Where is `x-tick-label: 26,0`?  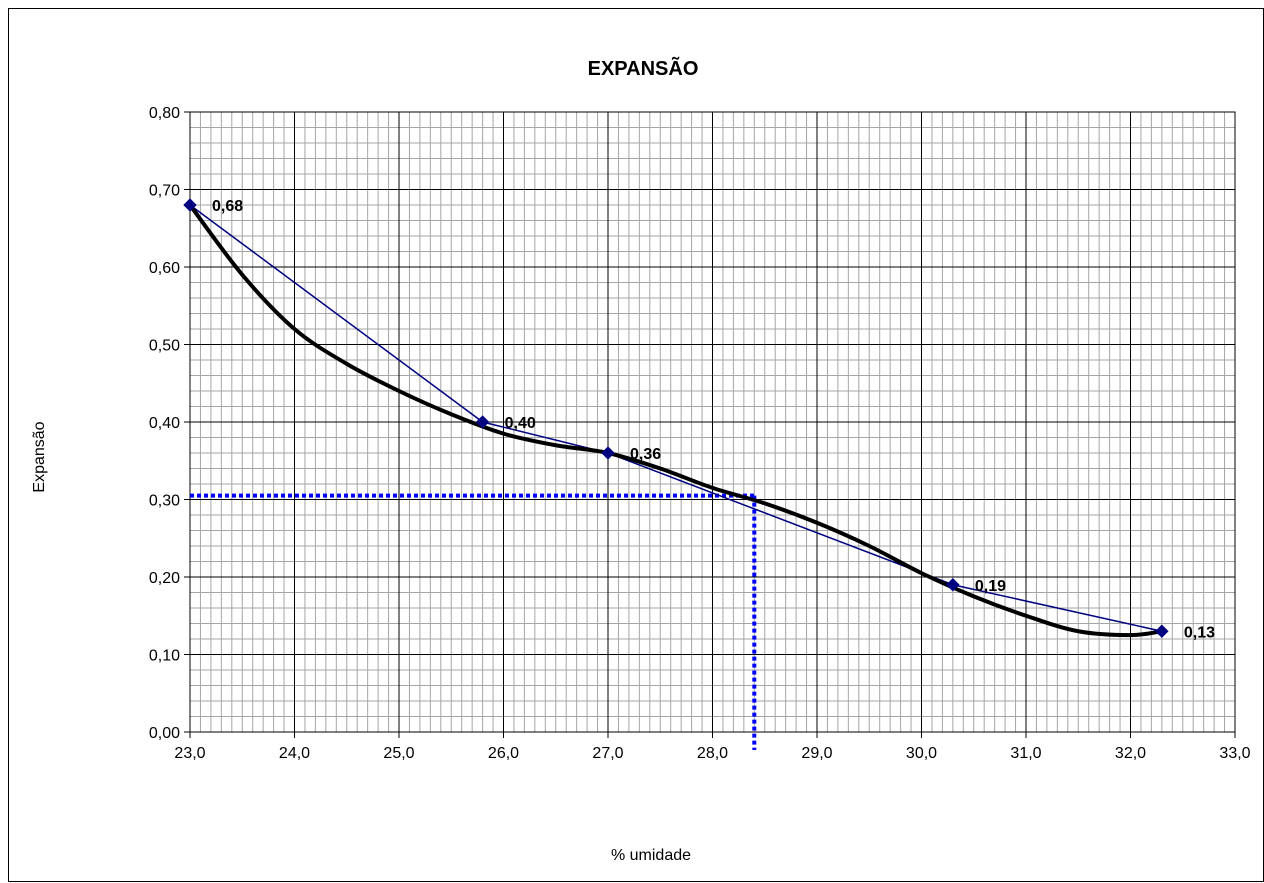
x-tick-label: 26,0 is located at coordinates (503, 753).